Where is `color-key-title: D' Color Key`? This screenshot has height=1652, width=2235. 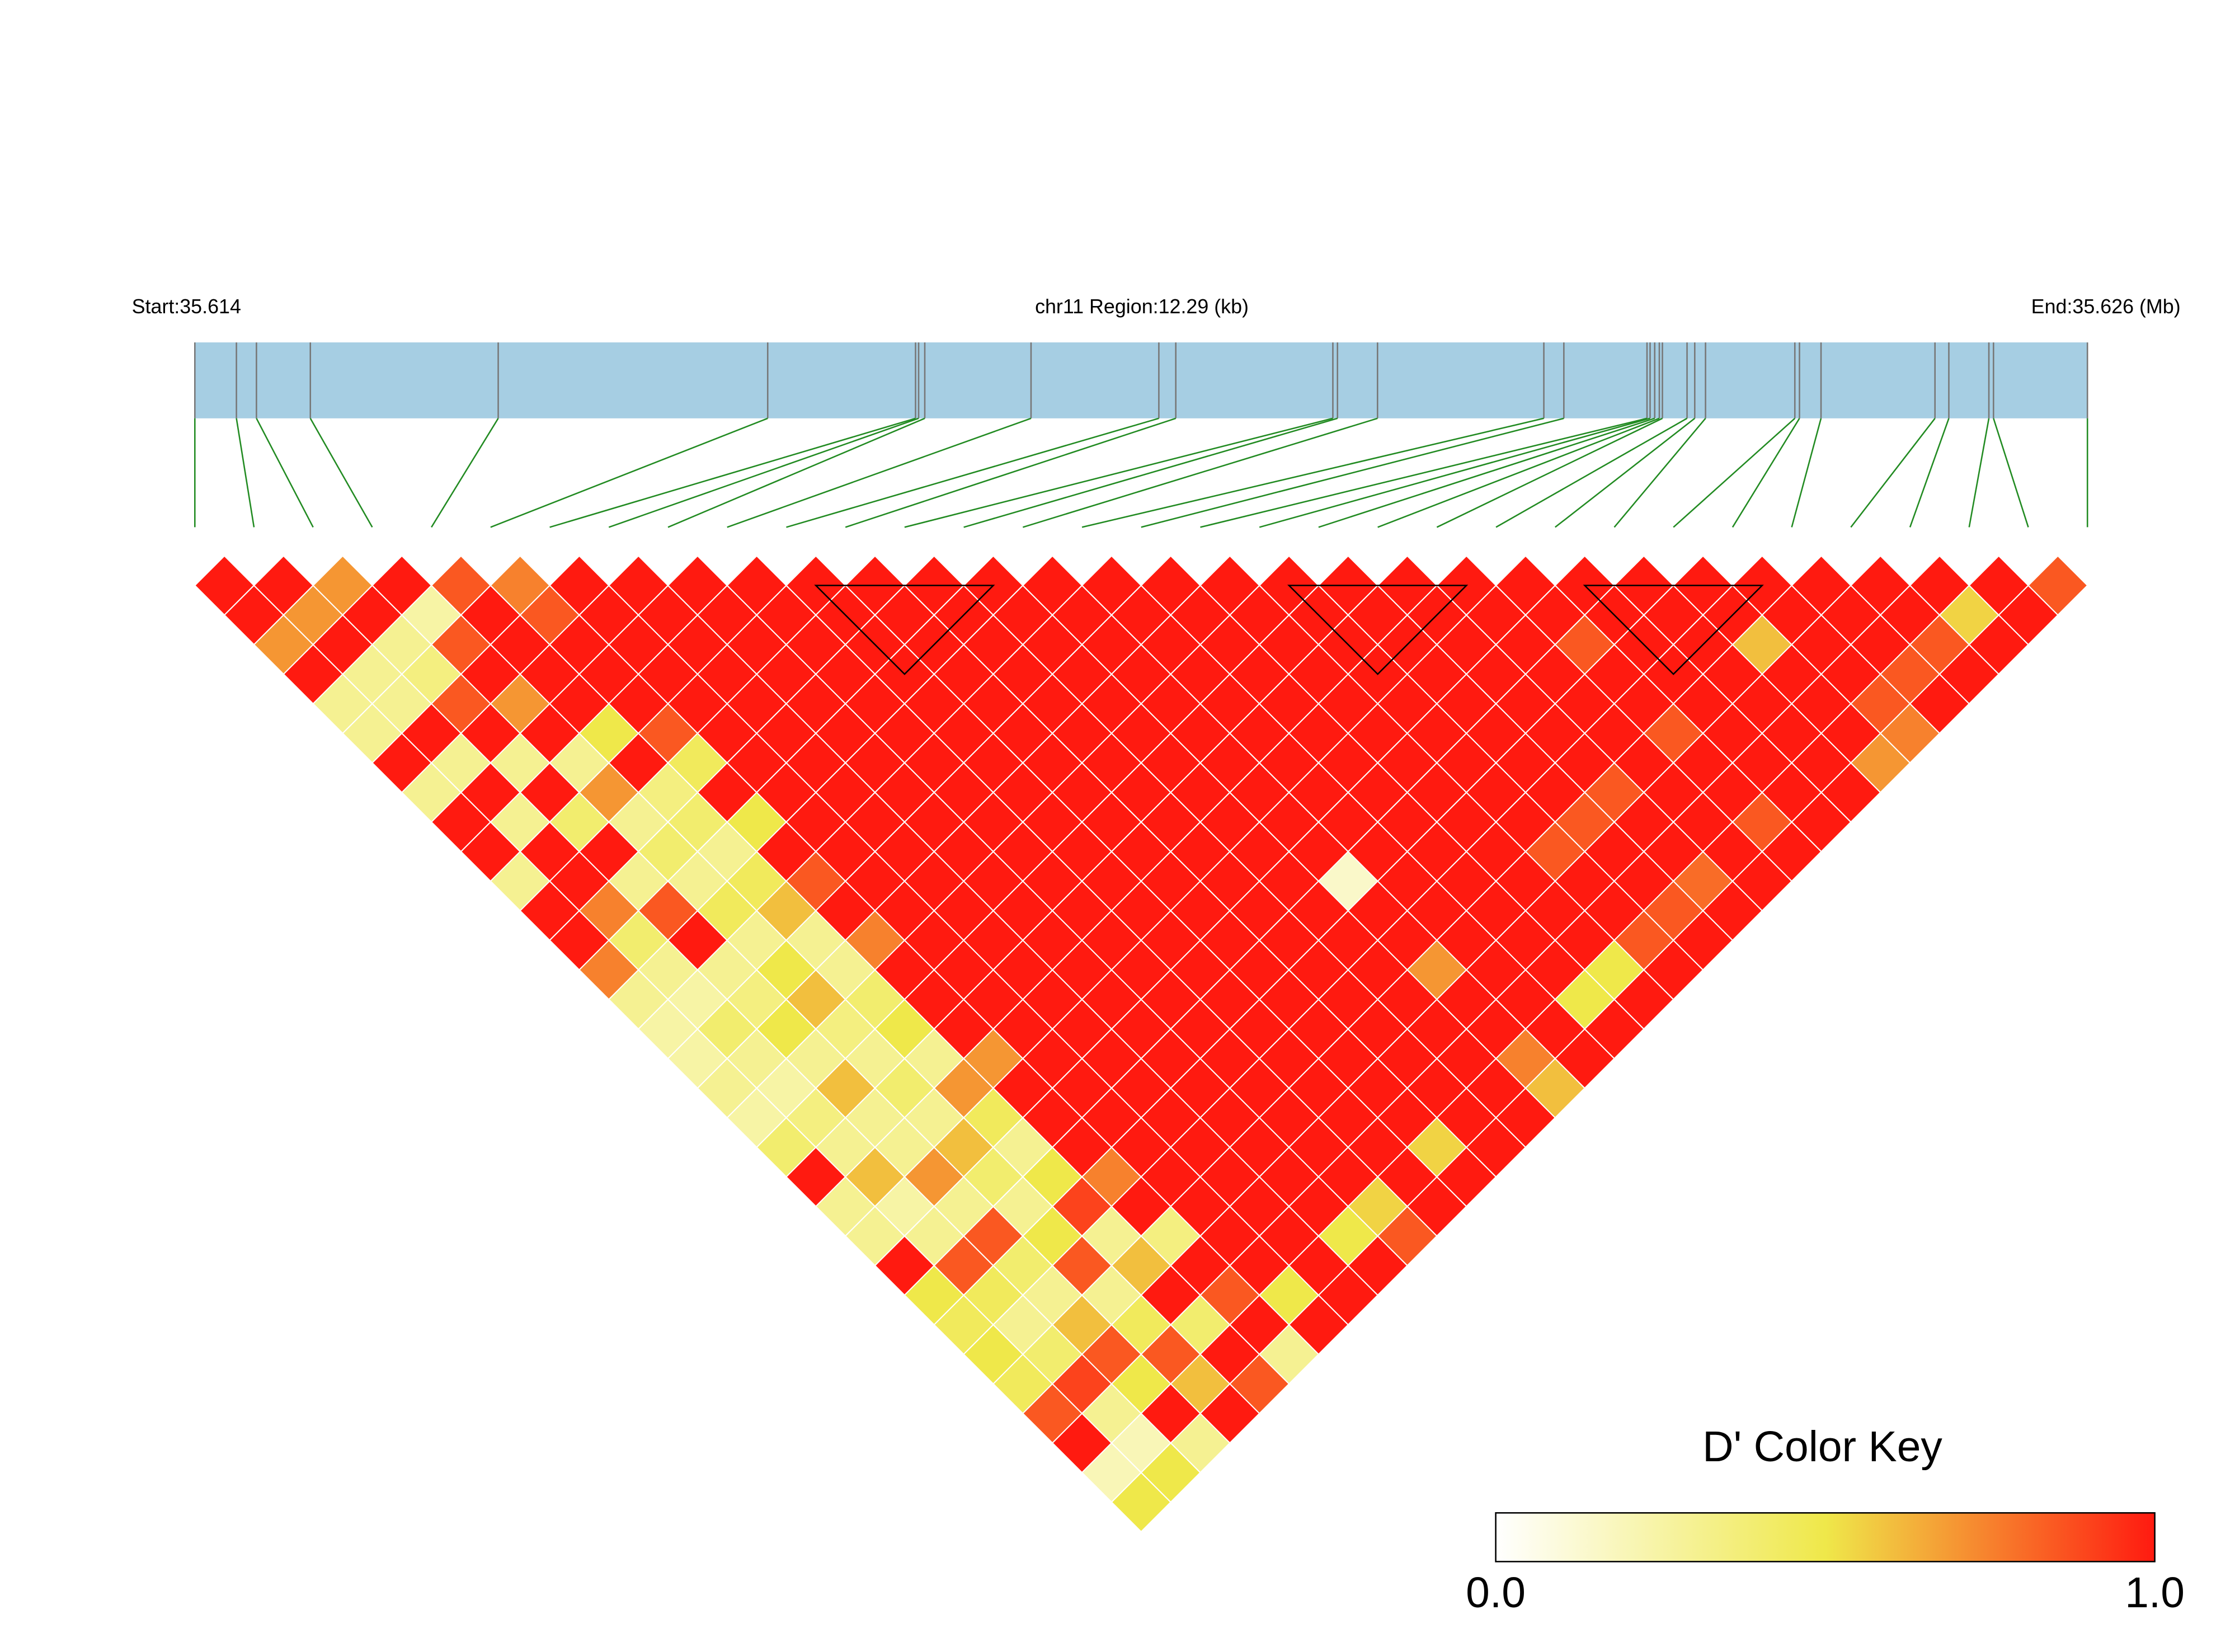
color-key-title: D' Color Key is located at coordinates (1822, 1447).